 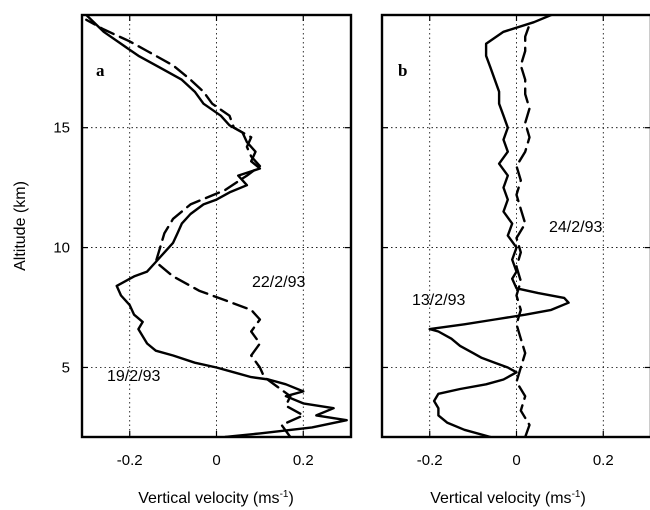 What do you see at coordinates (100, 70) in the screenshot?
I see `panel-label-a: a` at bounding box center [100, 70].